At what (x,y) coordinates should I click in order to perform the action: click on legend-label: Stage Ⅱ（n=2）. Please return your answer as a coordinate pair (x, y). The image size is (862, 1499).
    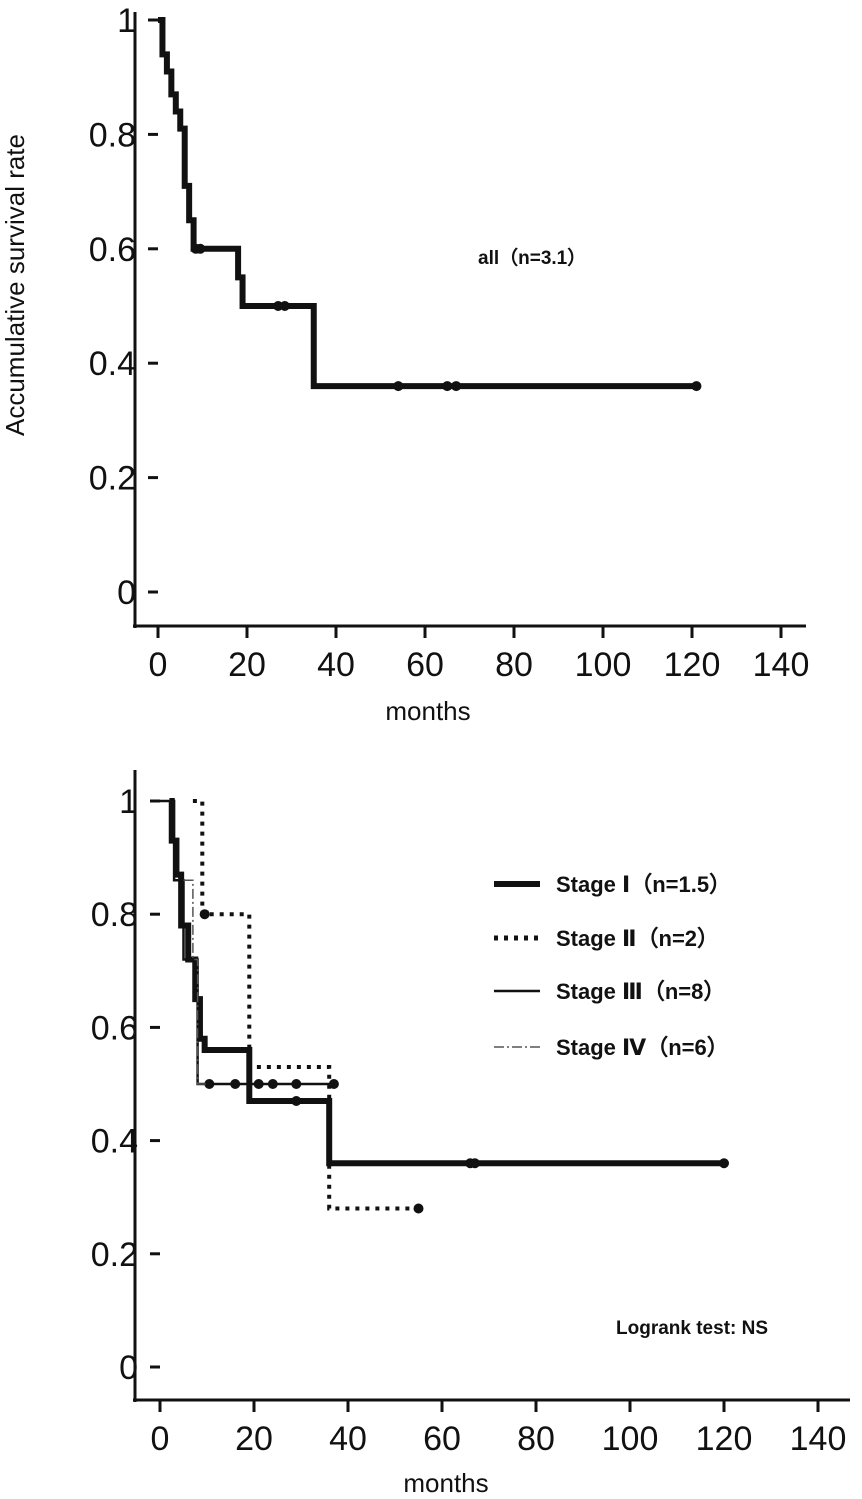
    Looking at the image, I should click on (637, 938).